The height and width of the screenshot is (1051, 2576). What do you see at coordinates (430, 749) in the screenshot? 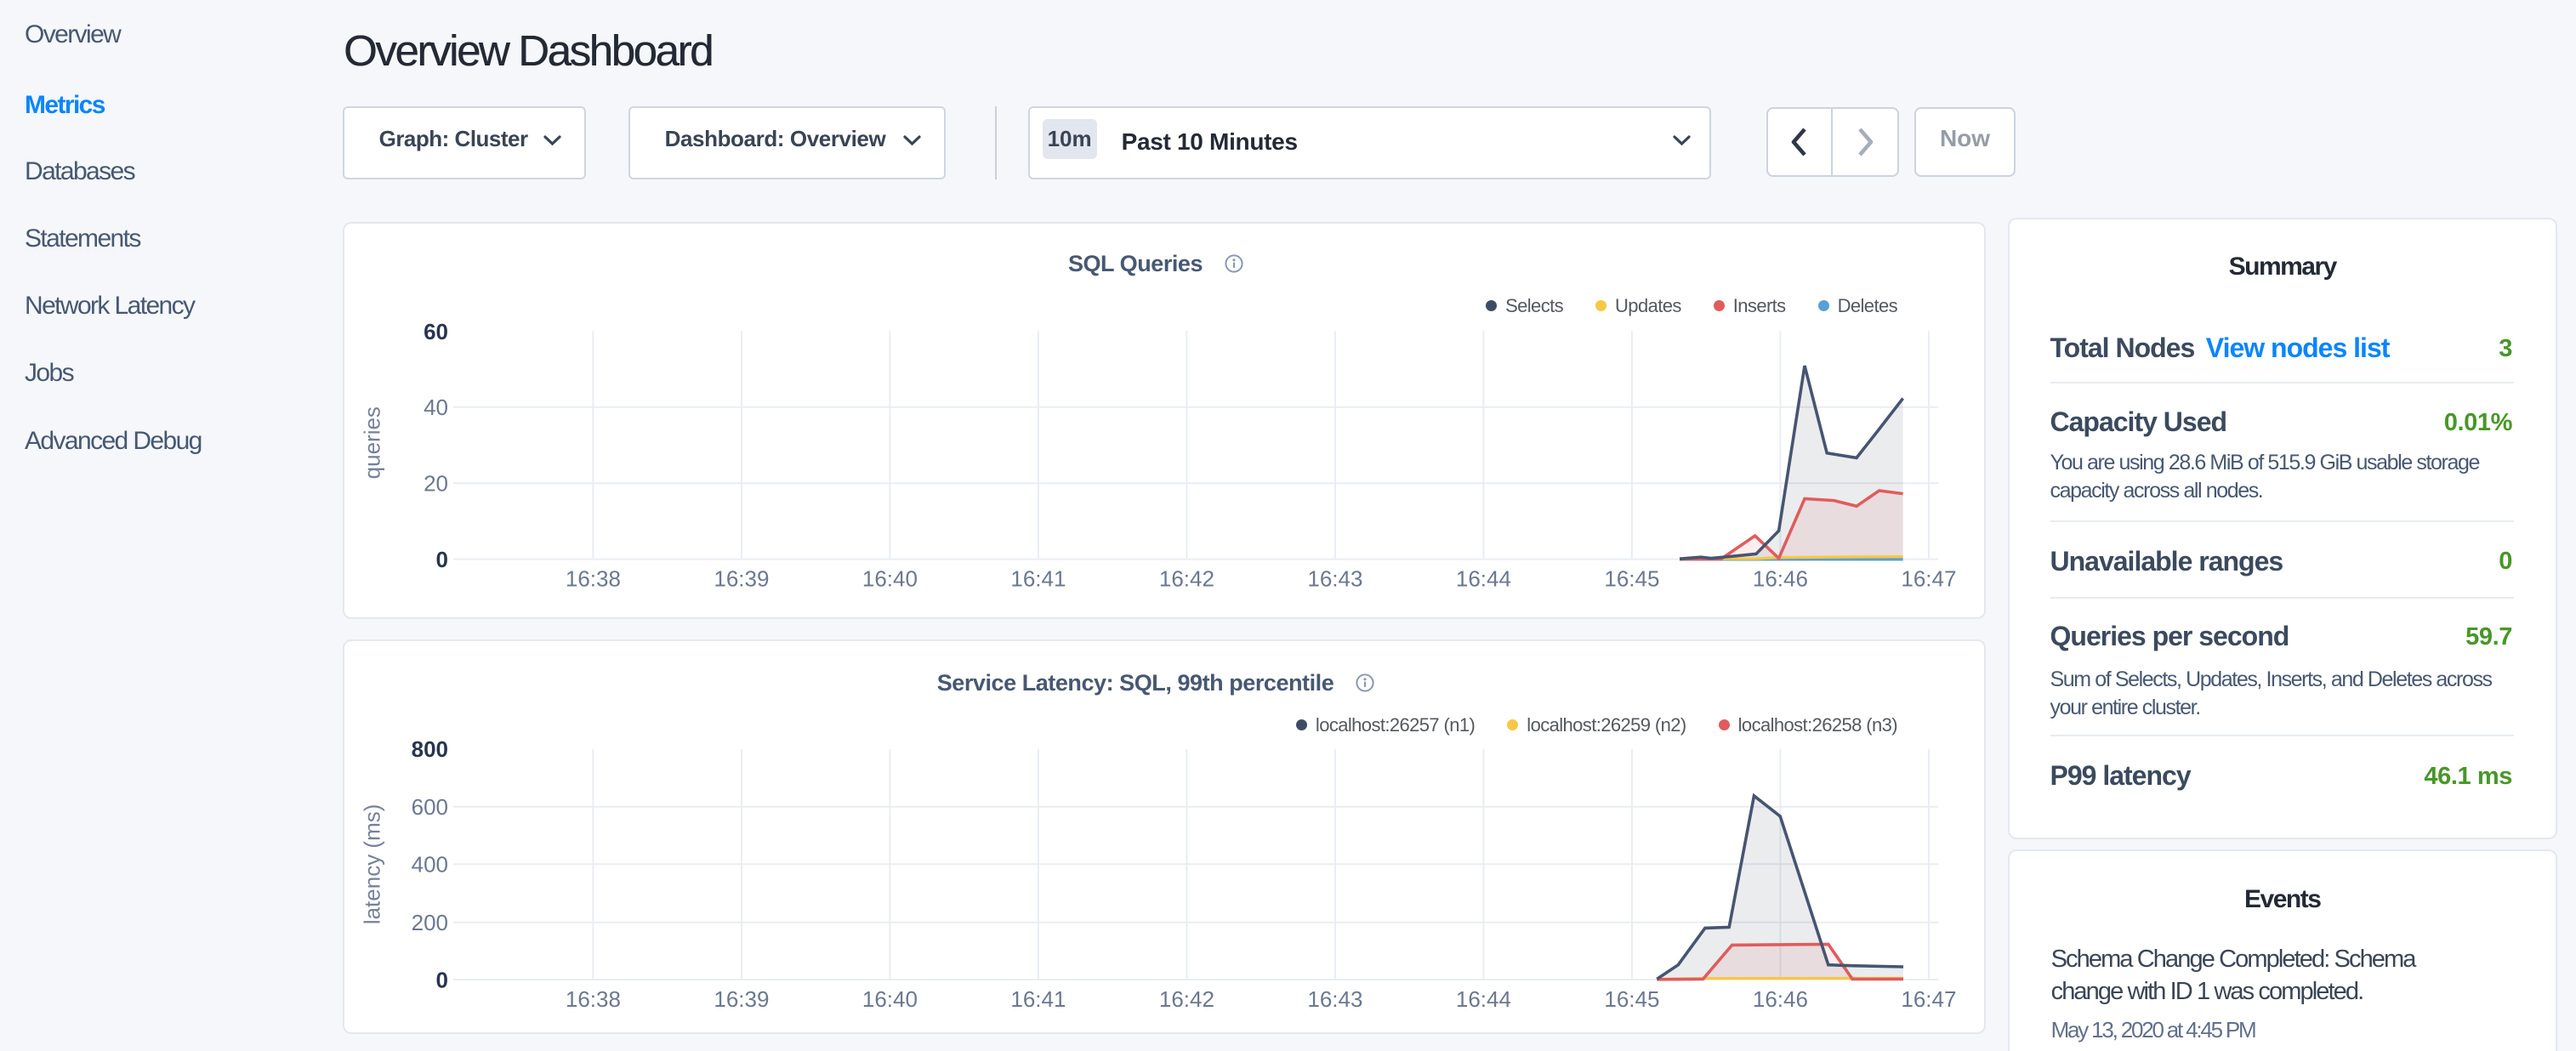
I see `svg-text: 800` at bounding box center [430, 749].